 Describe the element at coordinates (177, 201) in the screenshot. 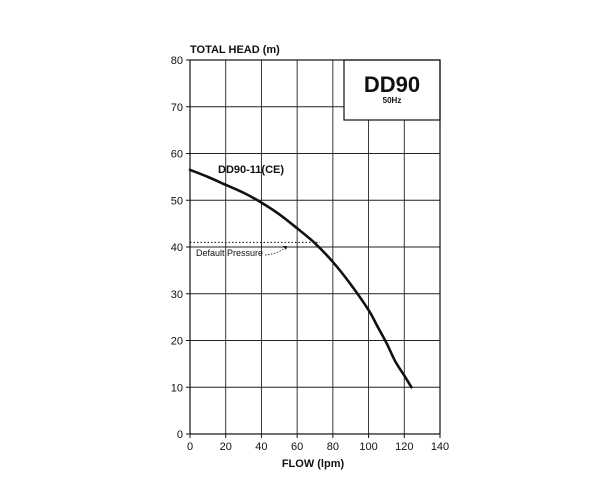

I see `y-tick-label: 50` at that location.